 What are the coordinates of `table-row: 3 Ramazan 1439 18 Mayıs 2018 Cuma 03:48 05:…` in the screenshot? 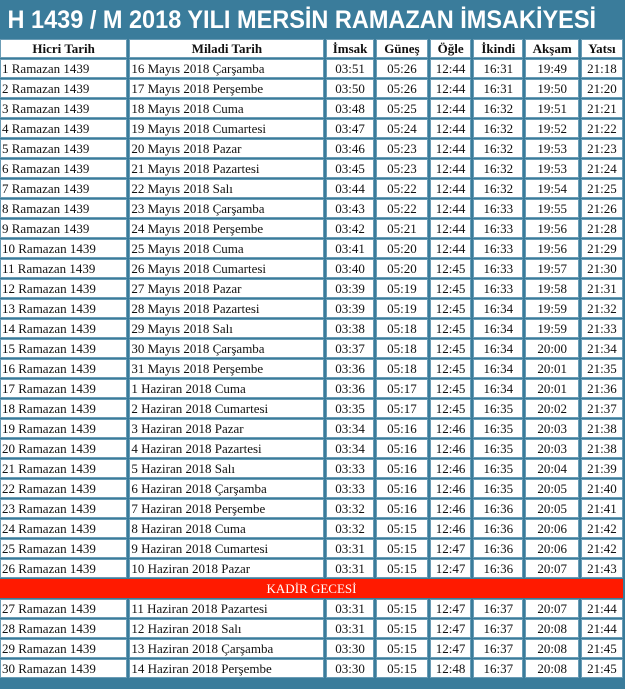 It's located at (311, 108).